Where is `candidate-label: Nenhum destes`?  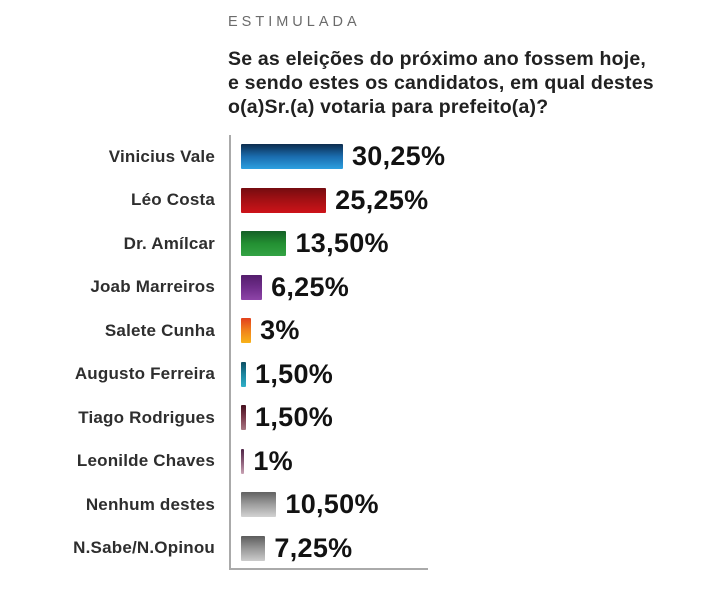 candidate-label: Nenhum destes is located at coordinates (150, 504).